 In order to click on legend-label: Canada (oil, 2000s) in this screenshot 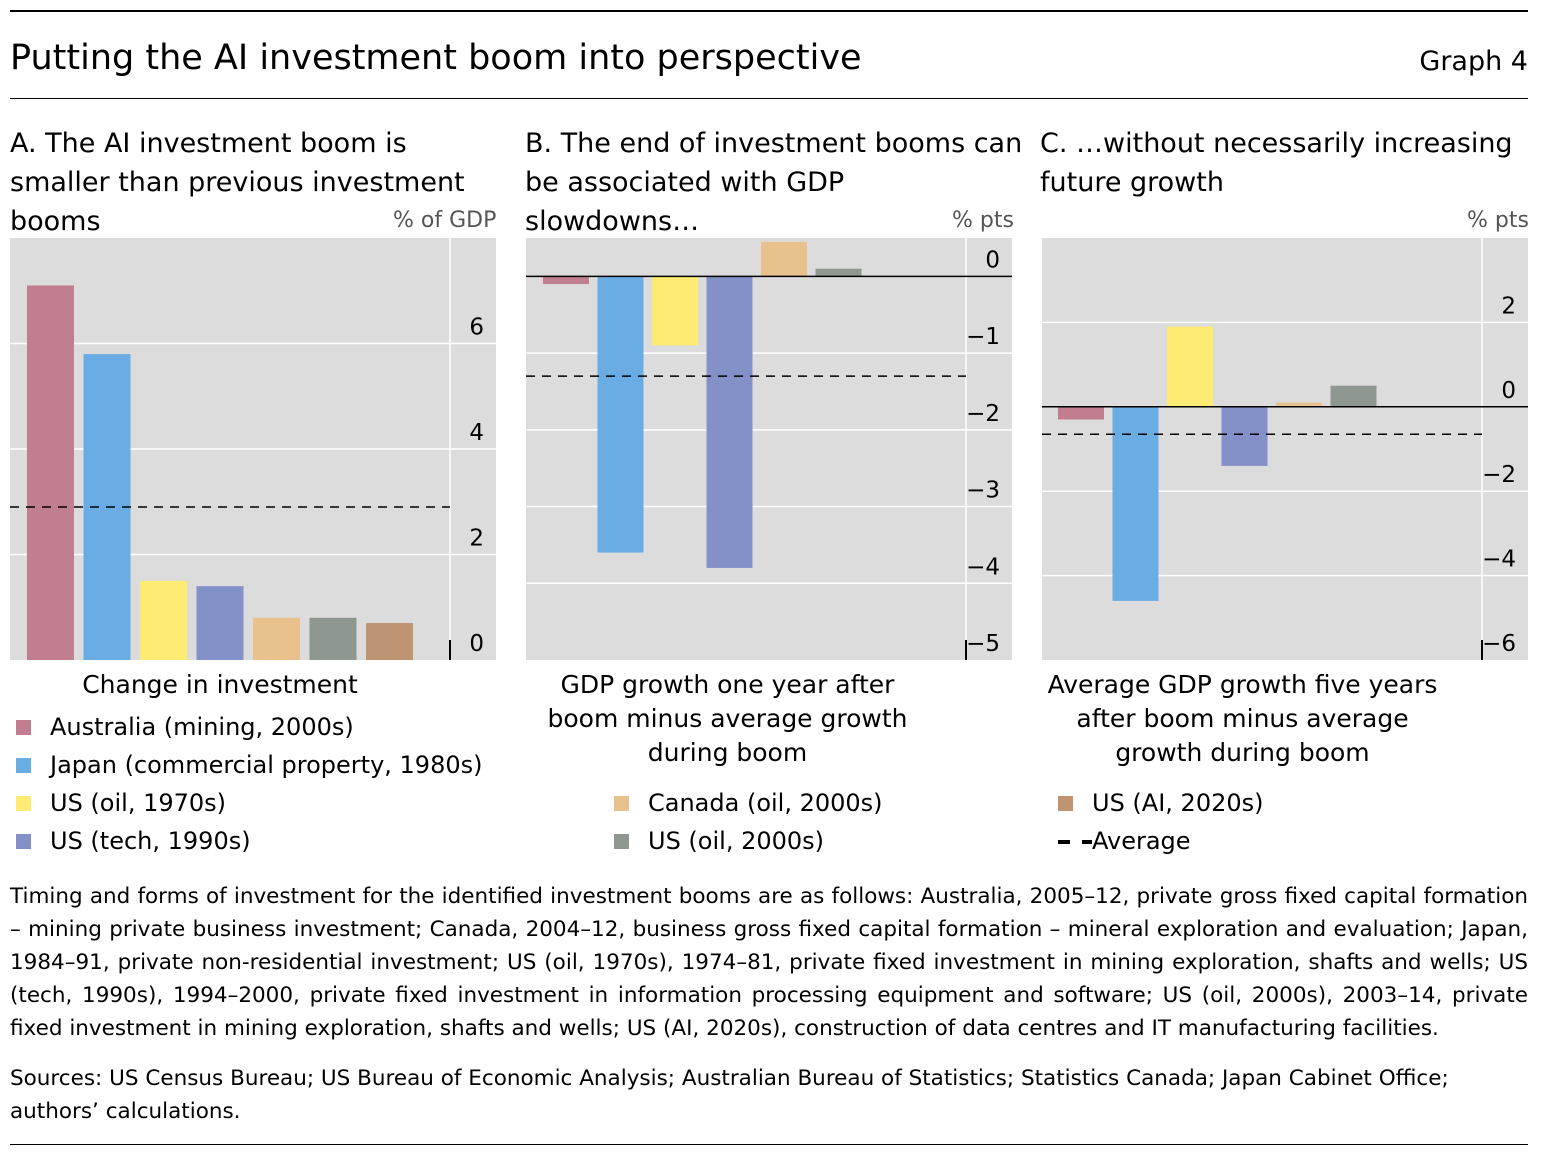, I will do `click(765, 803)`.